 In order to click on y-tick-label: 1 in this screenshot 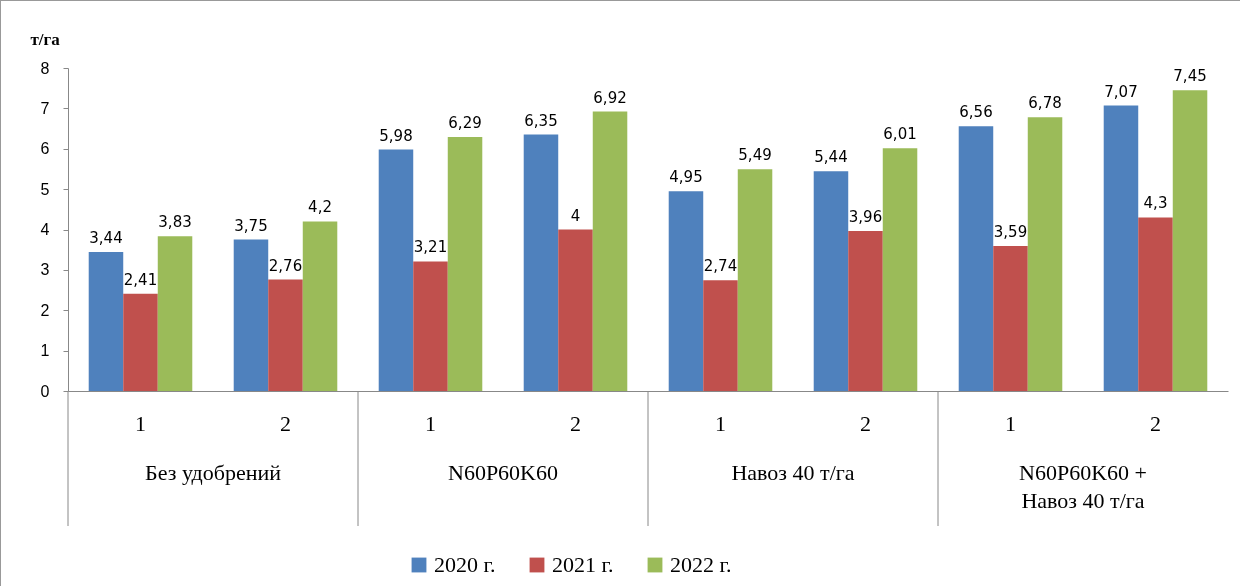, I will do `click(45, 351)`.